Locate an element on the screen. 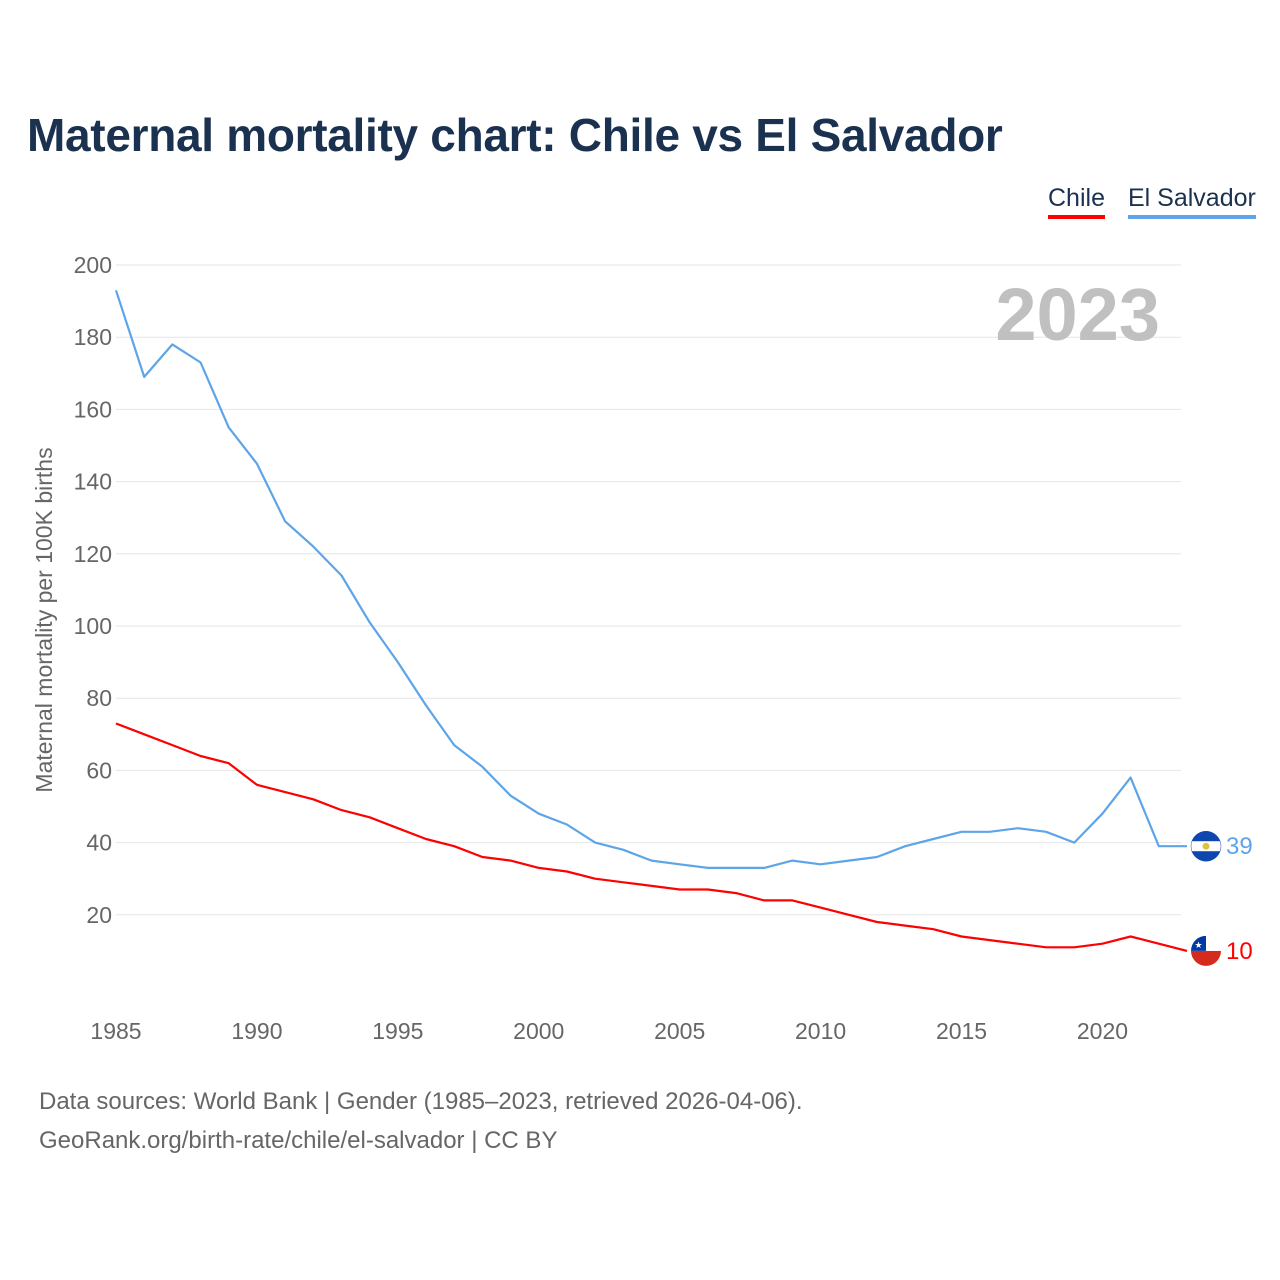  legend-chile: Chile is located at coordinates (1076, 201).